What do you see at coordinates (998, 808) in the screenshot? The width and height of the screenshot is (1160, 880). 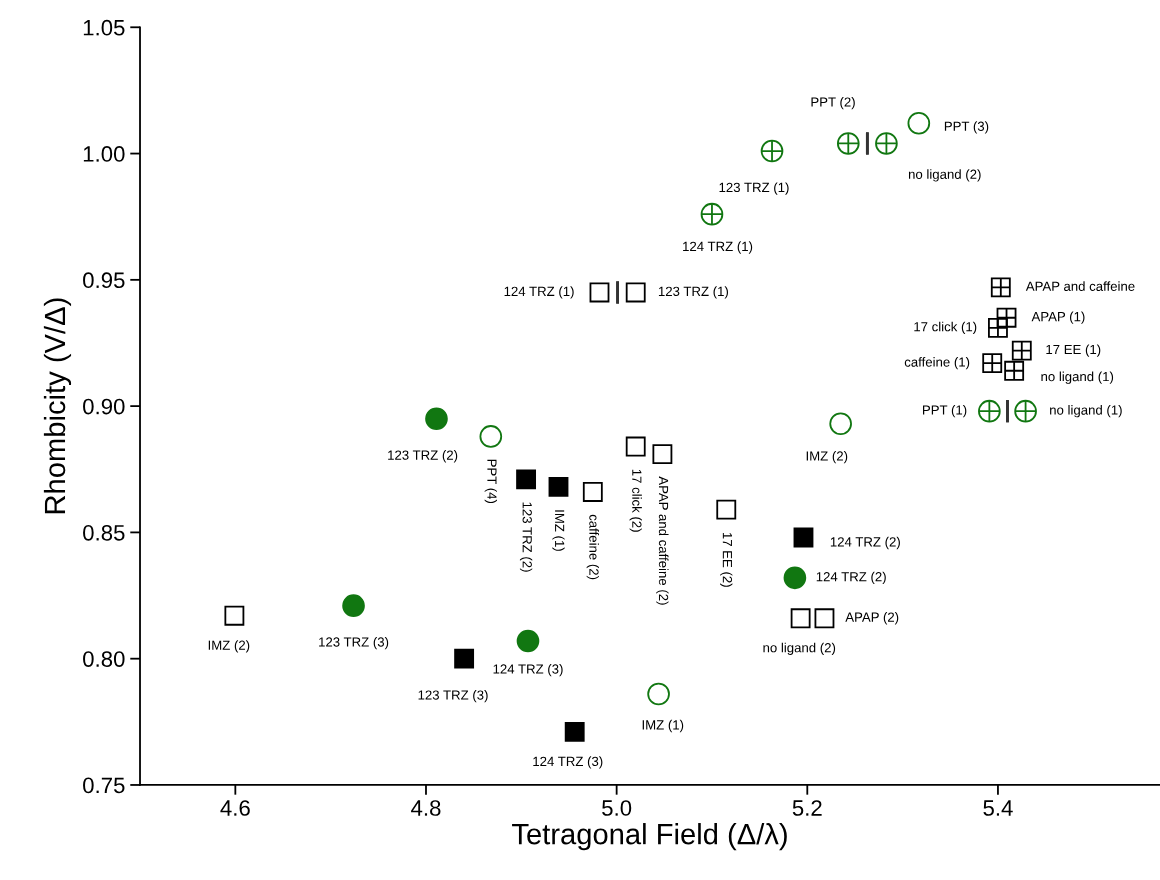 I see `x-tick-label: 5.4` at bounding box center [998, 808].